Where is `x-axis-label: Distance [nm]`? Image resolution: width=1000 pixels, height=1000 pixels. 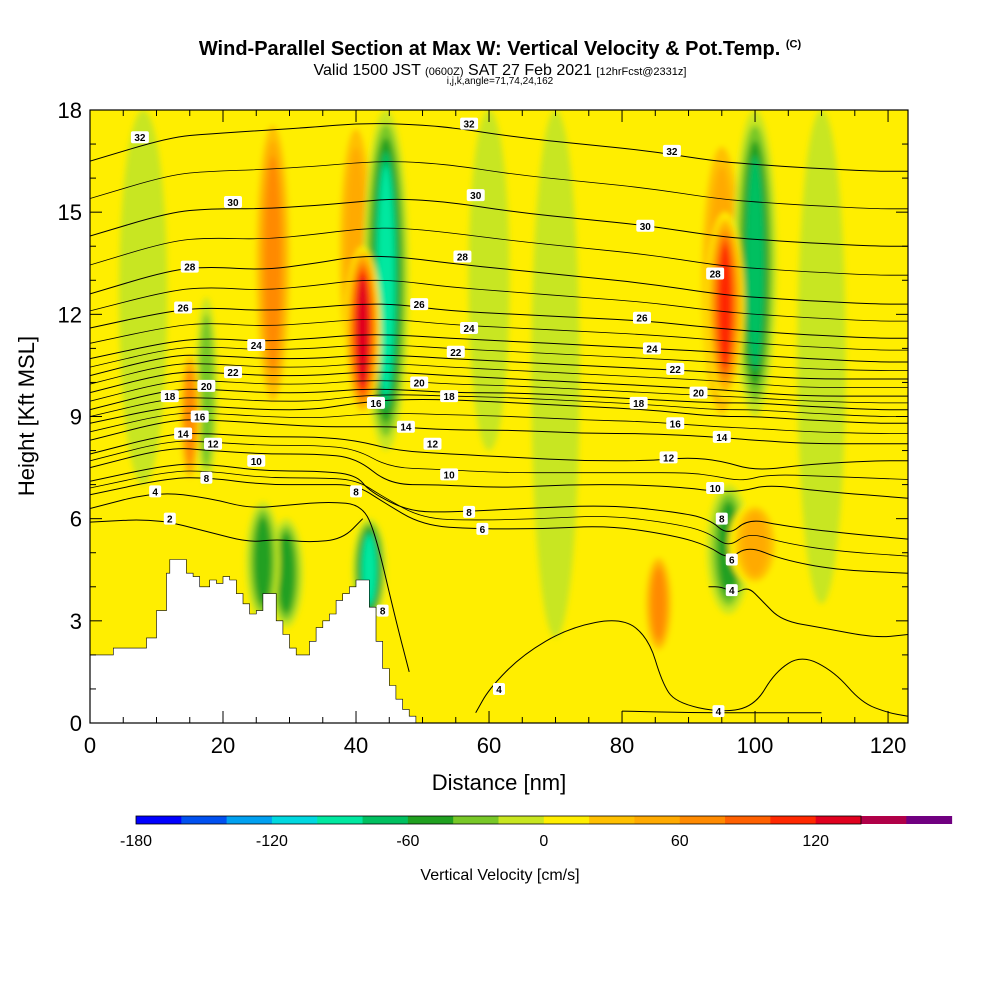
x-axis-label: Distance [nm] is located at coordinates (499, 782).